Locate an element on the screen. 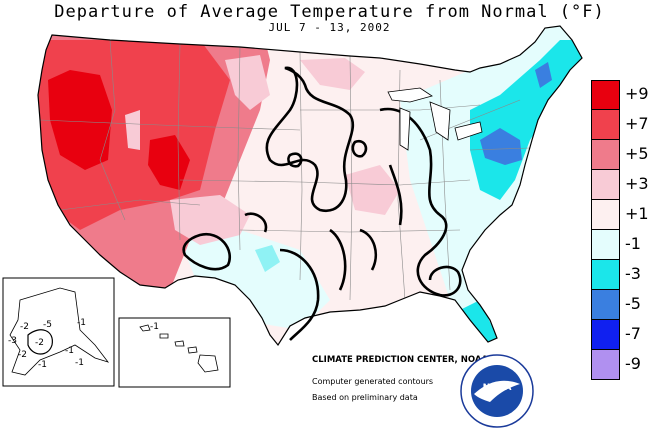  legend-label: -1 is located at coordinates (633, 243).